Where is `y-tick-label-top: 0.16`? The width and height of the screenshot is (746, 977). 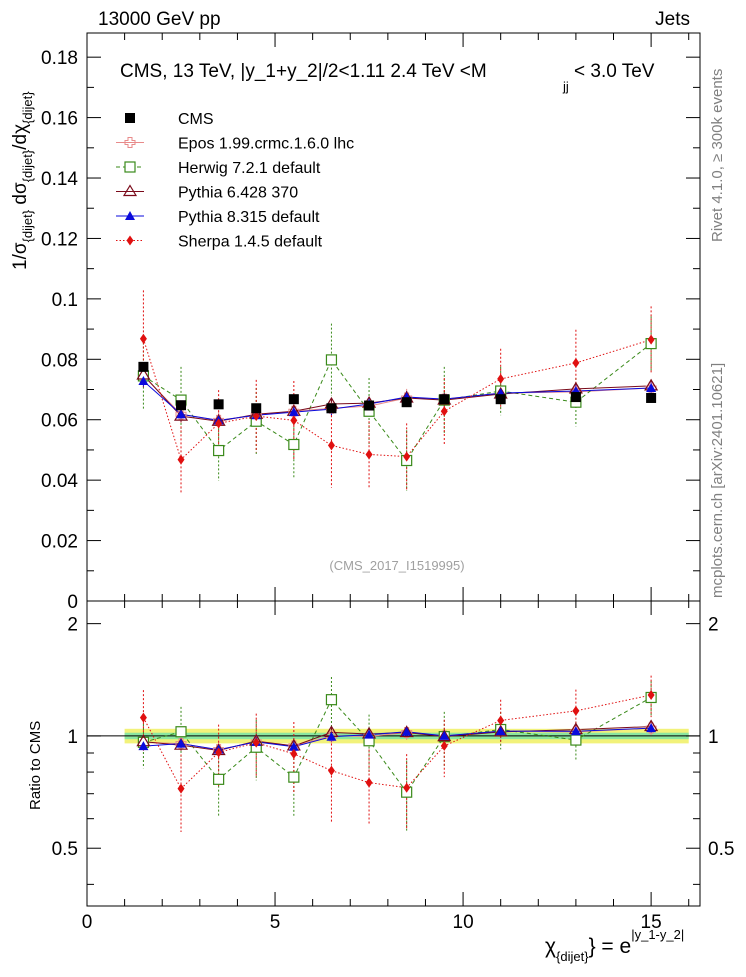 y-tick-label-top: 0.16 is located at coordinates (59, 119).